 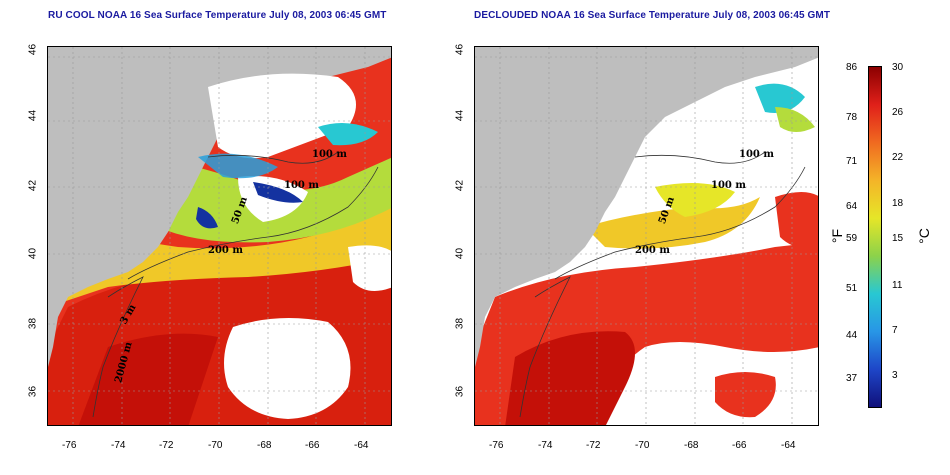 What do you see at coordinates (369, 268) in the screenshot?
I see `cloud-patch-east` at bounding box center [369, 268].